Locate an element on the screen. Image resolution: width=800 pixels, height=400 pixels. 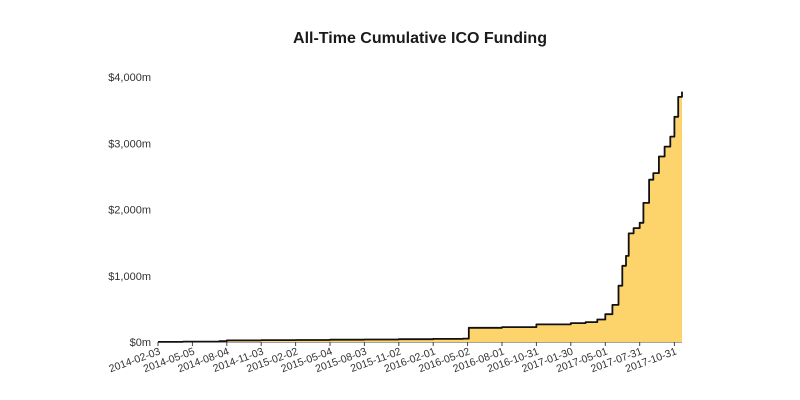
y-tick-label-3: $3,000m is located at coordinates (129, 144).